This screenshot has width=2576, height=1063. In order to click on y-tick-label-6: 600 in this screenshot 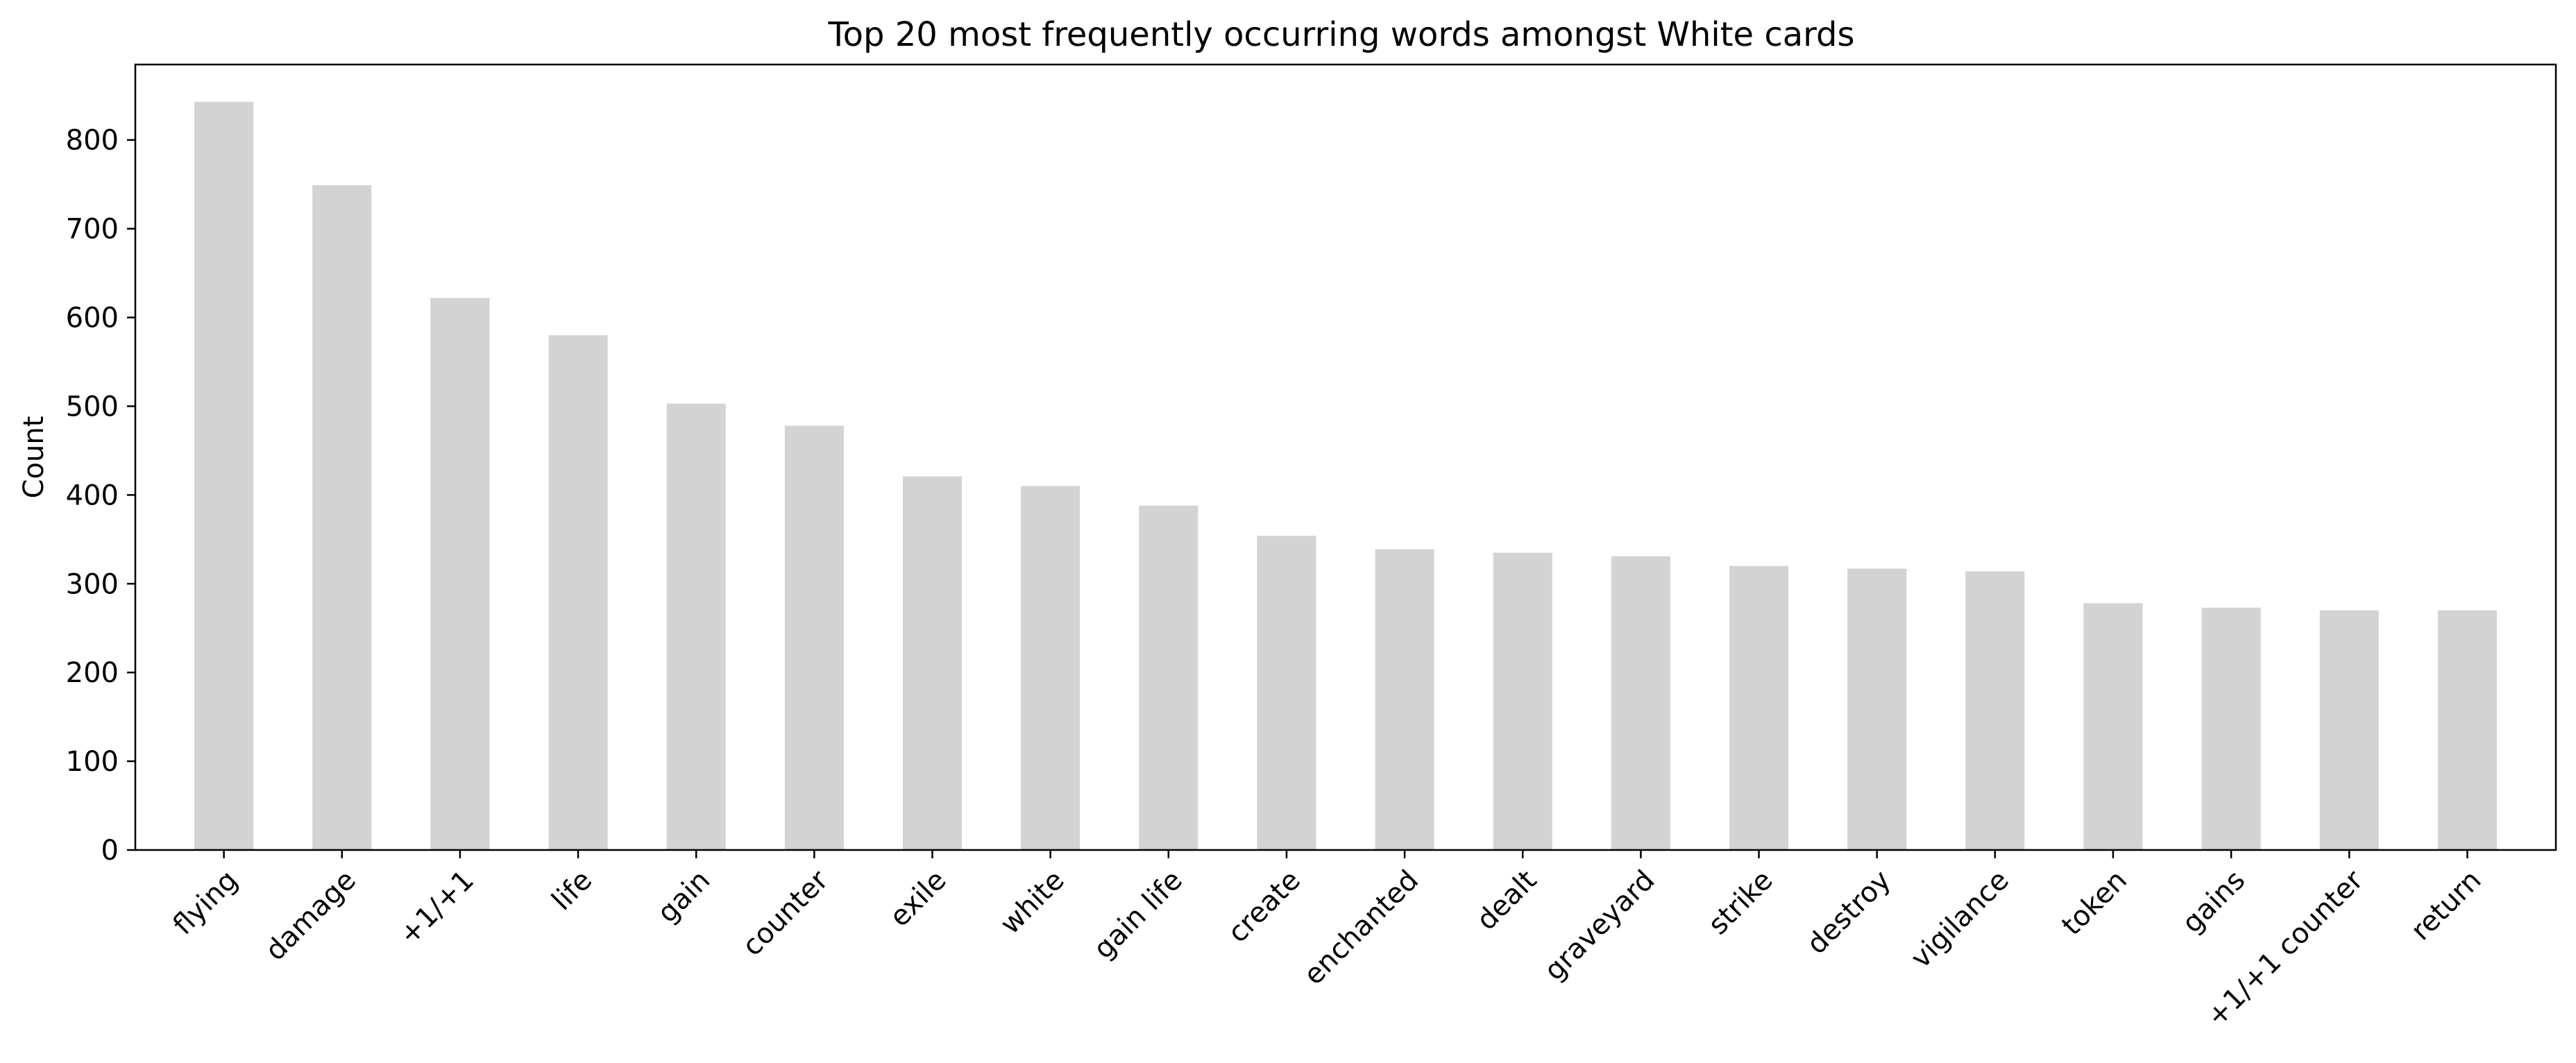, I will do `click(93, 318)`.